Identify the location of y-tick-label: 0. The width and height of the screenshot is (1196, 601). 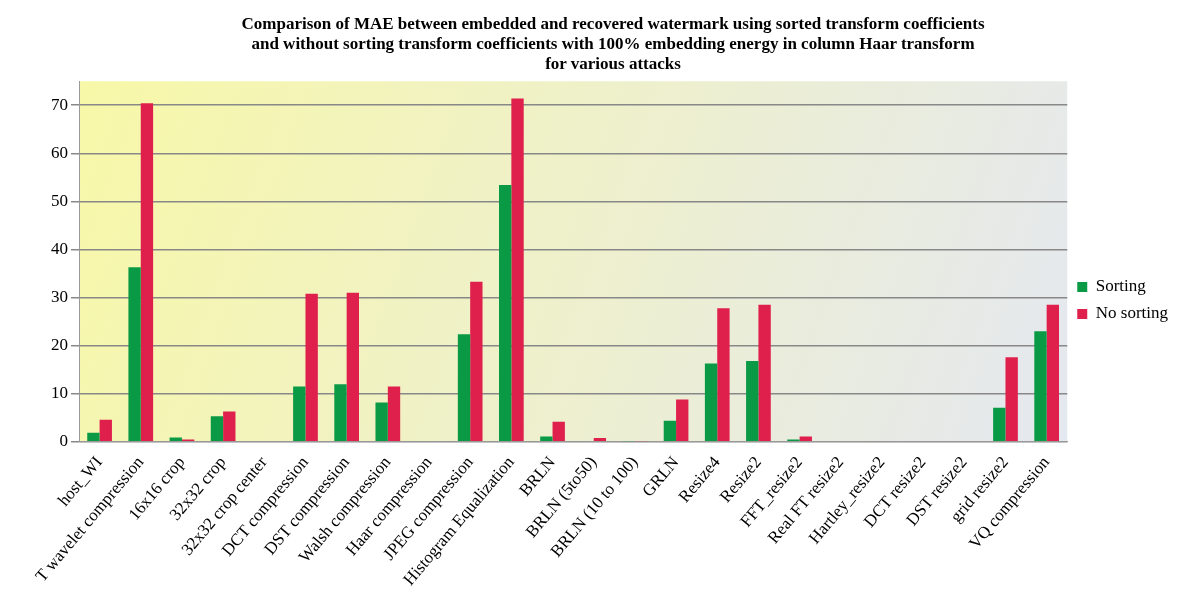
(63, 441).